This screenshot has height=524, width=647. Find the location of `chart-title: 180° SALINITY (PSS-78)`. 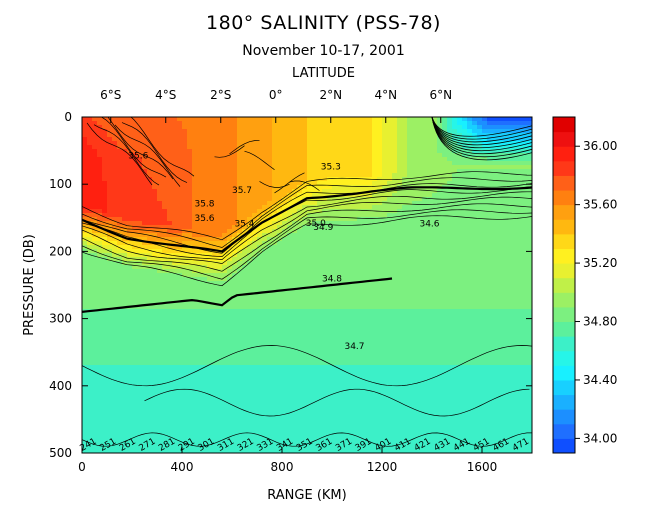

chart-title: 180° SALINITY (PSS-78) is located at coordinates (323, 23).